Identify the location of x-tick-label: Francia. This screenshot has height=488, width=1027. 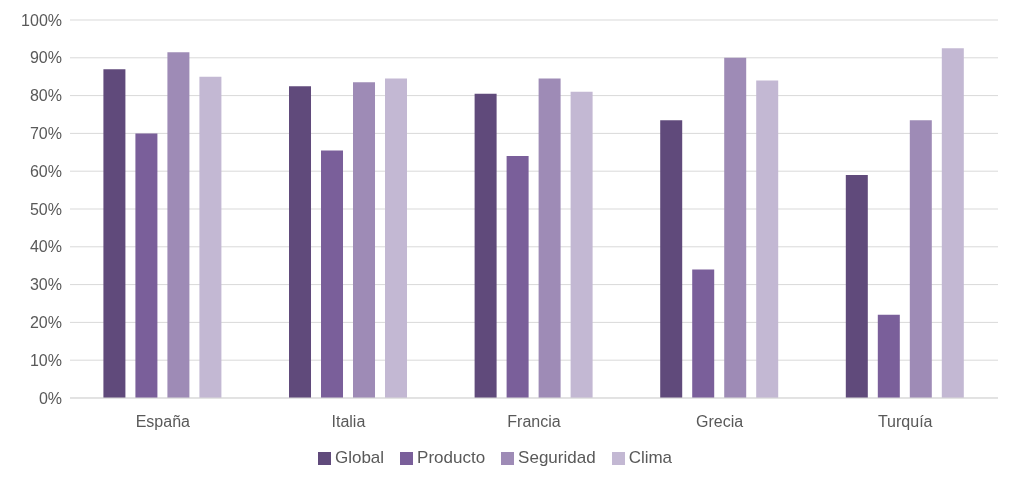
(534, 422).